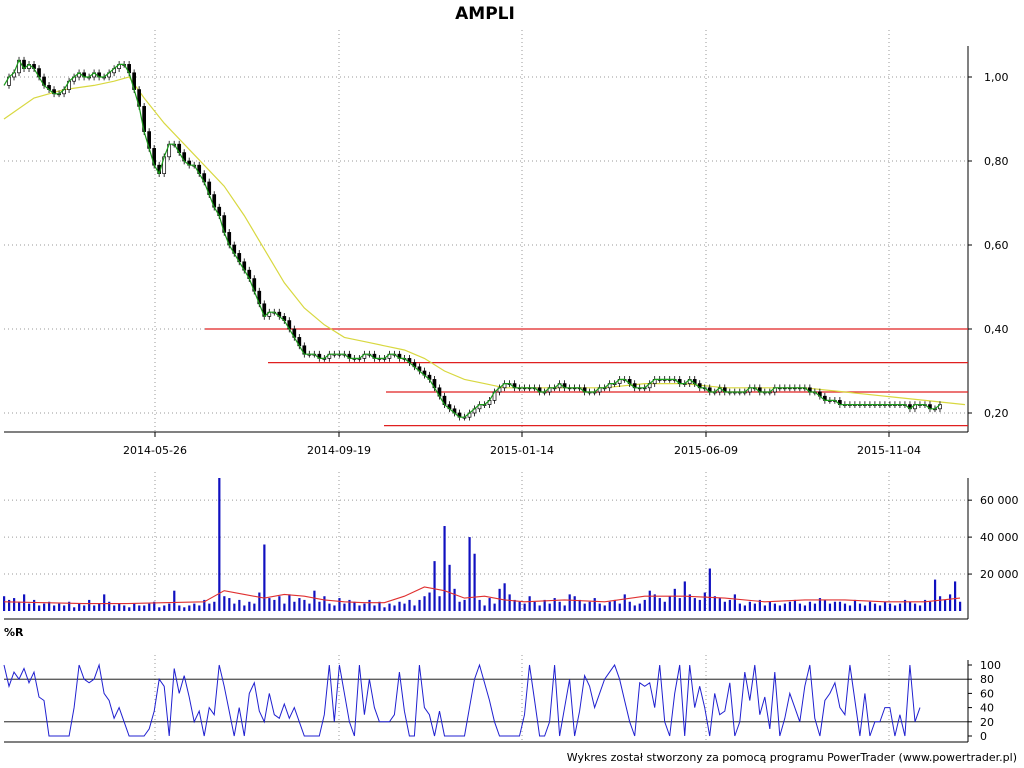 The width and height of the screenshot is (1024, 768). Describe the element at coordinates (996, 413) in the screenshot. I see `price-y-tick-label-4: 0,20` at that location.